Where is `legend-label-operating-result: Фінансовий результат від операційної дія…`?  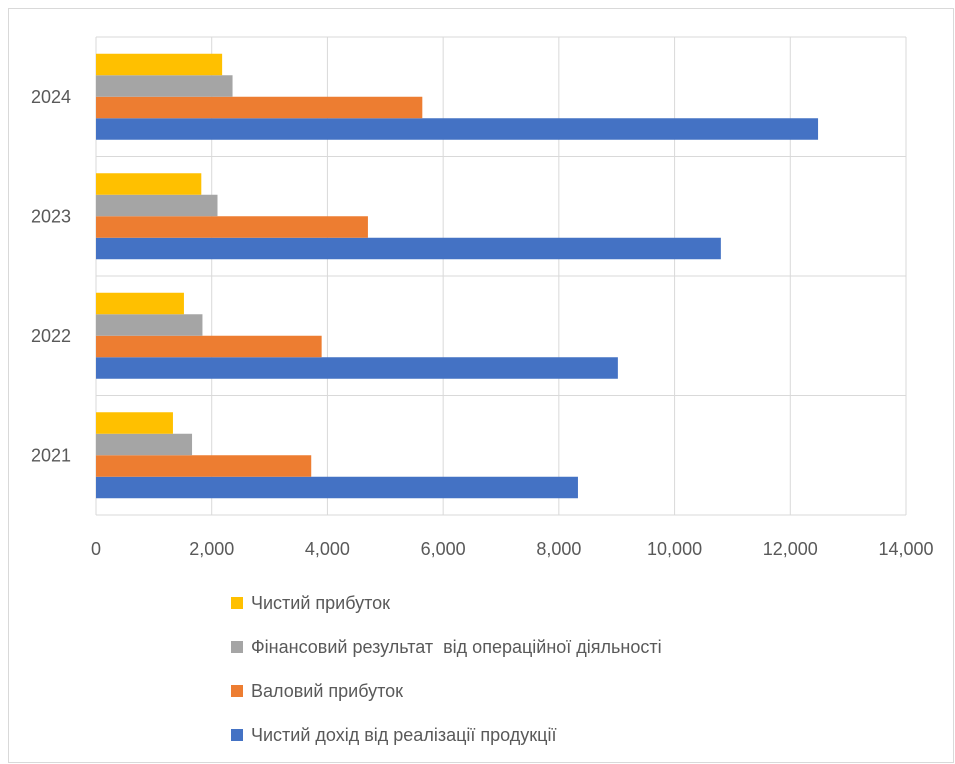 legend-label-operating-result: Фінансовий результат від операційної дія… is located at coordinates (456, 647).